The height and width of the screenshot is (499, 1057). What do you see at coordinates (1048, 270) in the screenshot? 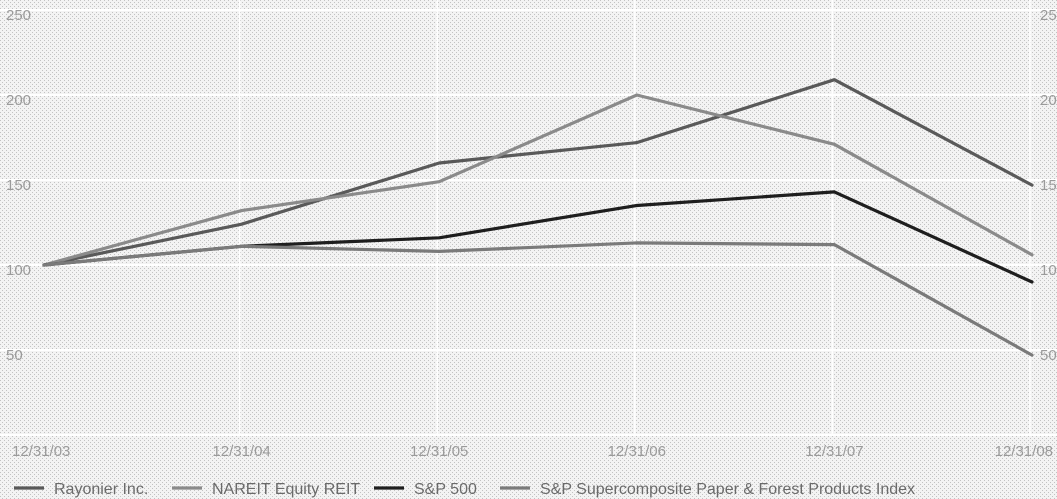
I see `y-tick-label-right-1: 100` at bounding box center [1048, 270].